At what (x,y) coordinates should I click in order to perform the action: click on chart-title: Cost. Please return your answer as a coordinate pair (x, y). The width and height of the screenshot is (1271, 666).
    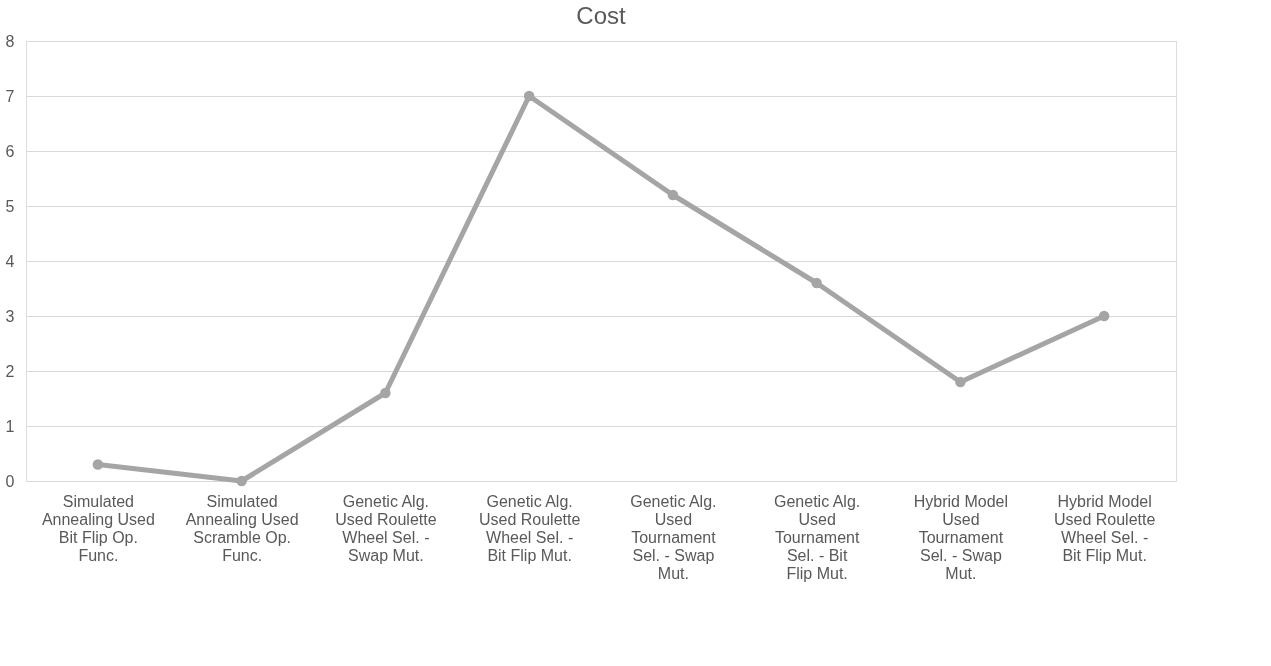
    Looking at the image, I should click on (601, 15).